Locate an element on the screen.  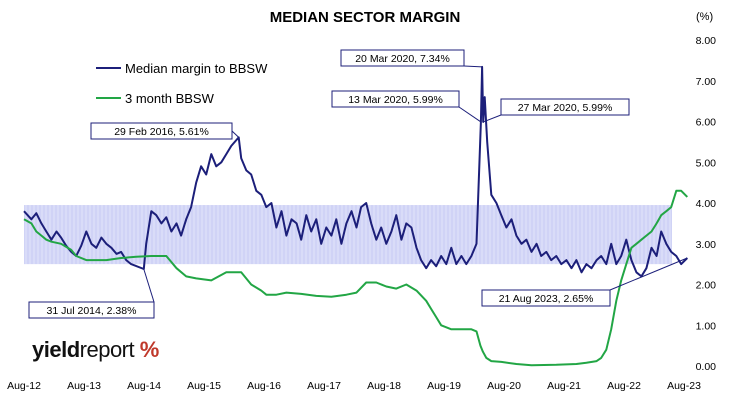
shaded-band-fill is located at coordinates (348, 235).